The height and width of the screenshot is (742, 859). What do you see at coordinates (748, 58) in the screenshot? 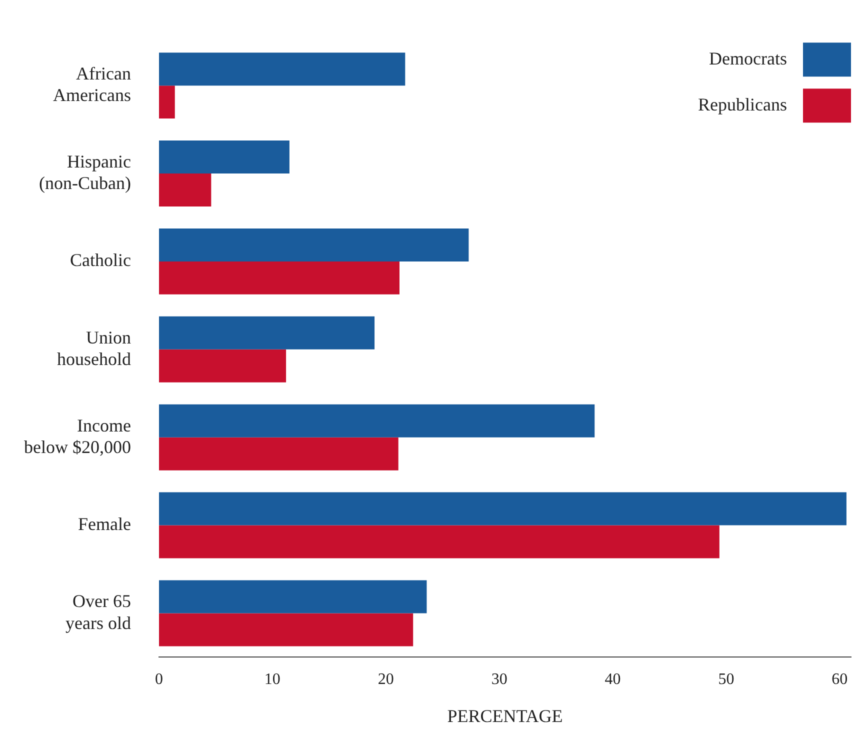
I see `legend-label: Democrats` at bounding box center [748, 58].